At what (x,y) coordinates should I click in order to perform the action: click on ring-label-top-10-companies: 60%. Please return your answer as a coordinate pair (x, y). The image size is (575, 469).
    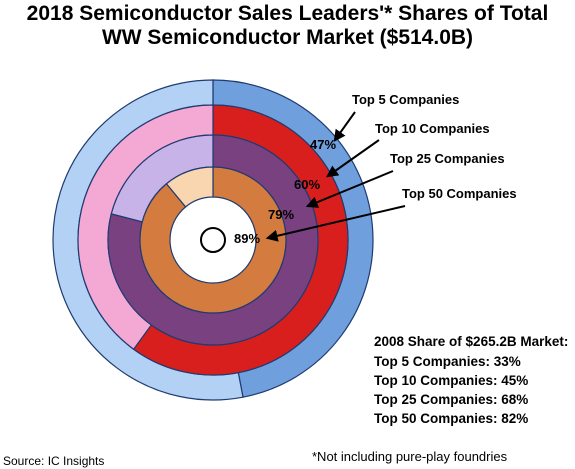
    Looking at the image, I should click on (307, 184).